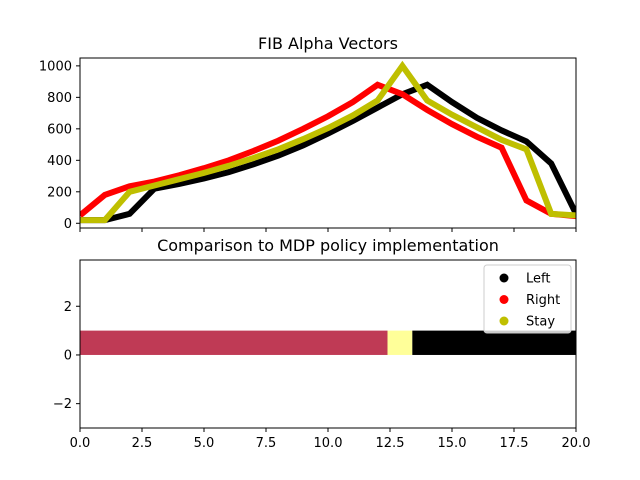 This screenshot has height=480, width=640. I want to click on x-tick-label: 17.5, so click(514, 443).